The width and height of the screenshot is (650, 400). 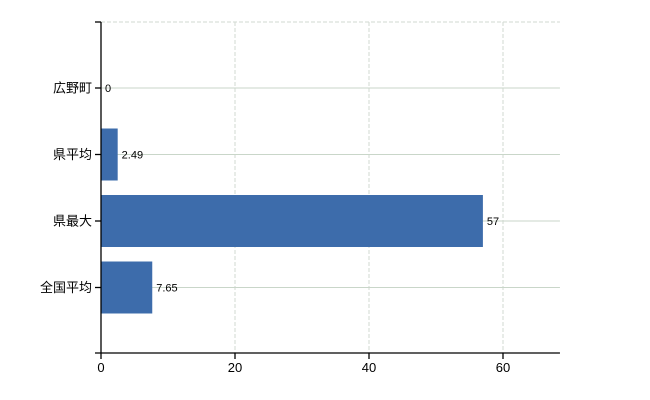 What do you see at coordinates (493, 222) in the screenshot?
I see `bar-value-label: 57` at bounding box center [493, 222].